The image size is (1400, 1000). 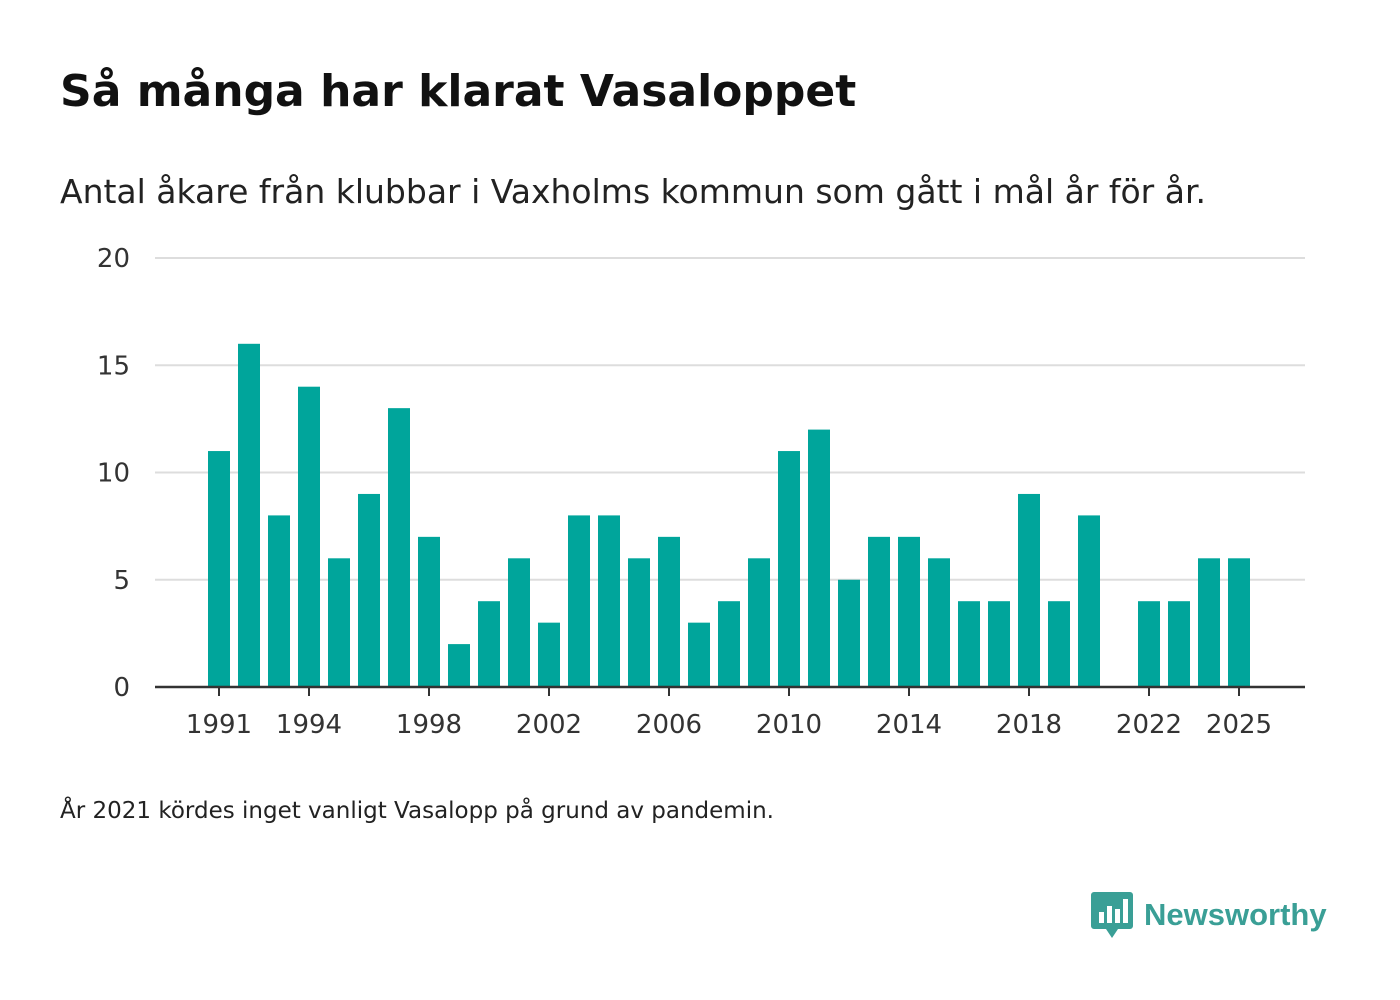 I want to click on newsworthy-logo: Newsworthy, so click(x=1208, y=915).